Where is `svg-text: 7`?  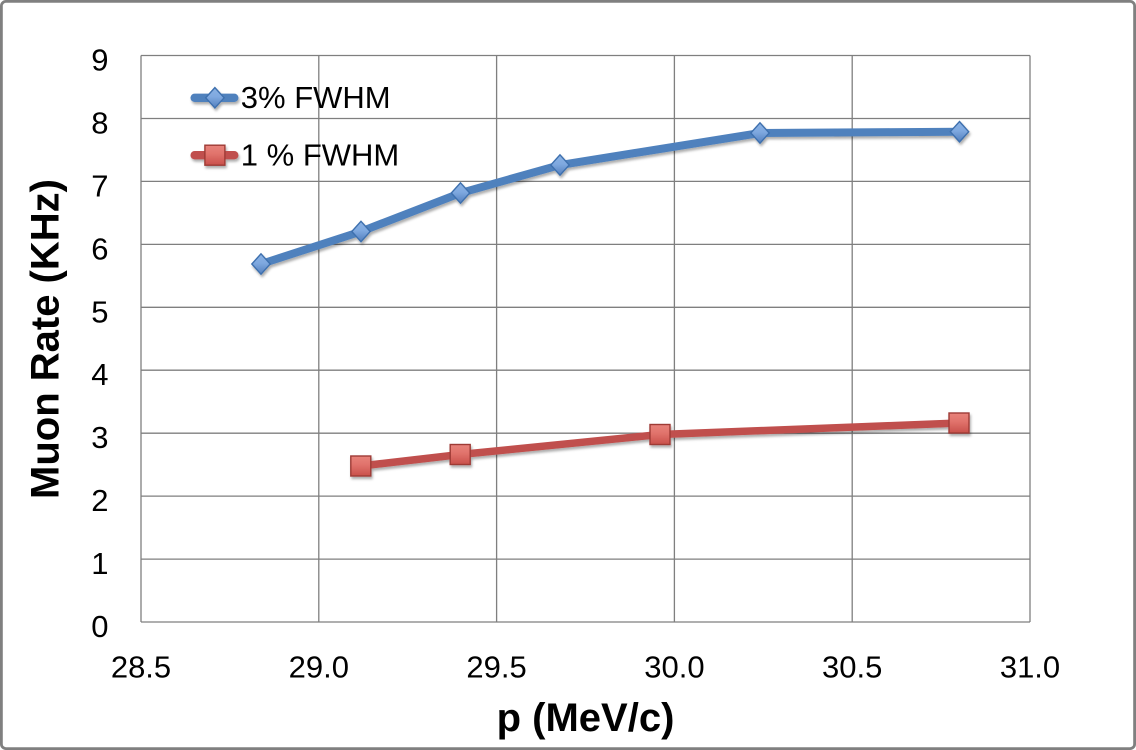 svg-text: 7 is located at coordinates (99, 185).